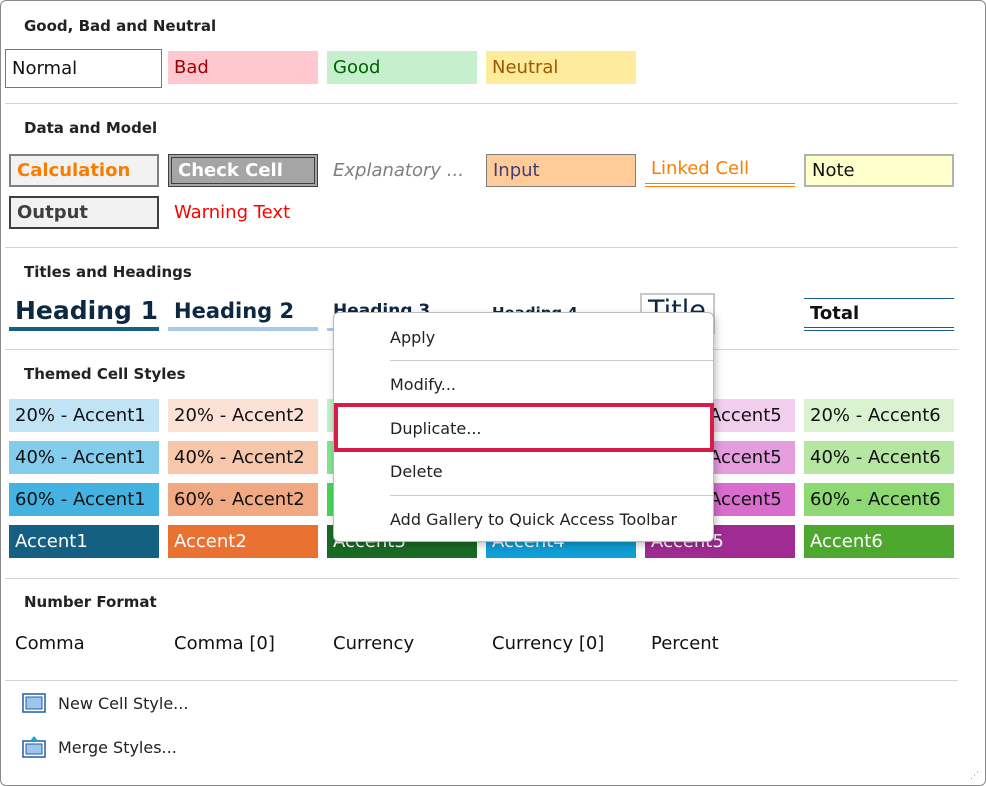  What do you see at coordinates (90, 602) in the screenshot?
I see `section-title: Number Format` at bounding box center [90, 602].